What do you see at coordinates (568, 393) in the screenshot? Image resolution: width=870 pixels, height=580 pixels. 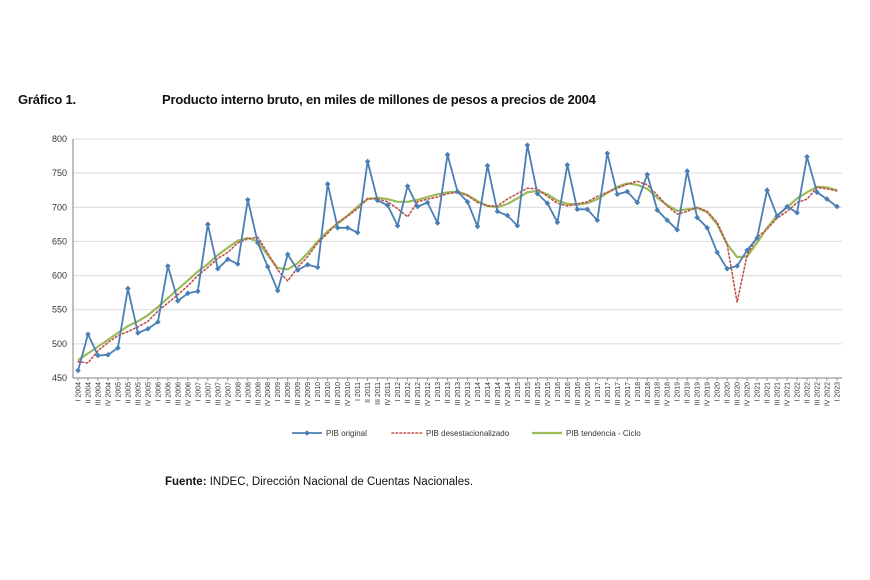 I see `x-tick-label: II 2016` at bounding box center [568, 393].